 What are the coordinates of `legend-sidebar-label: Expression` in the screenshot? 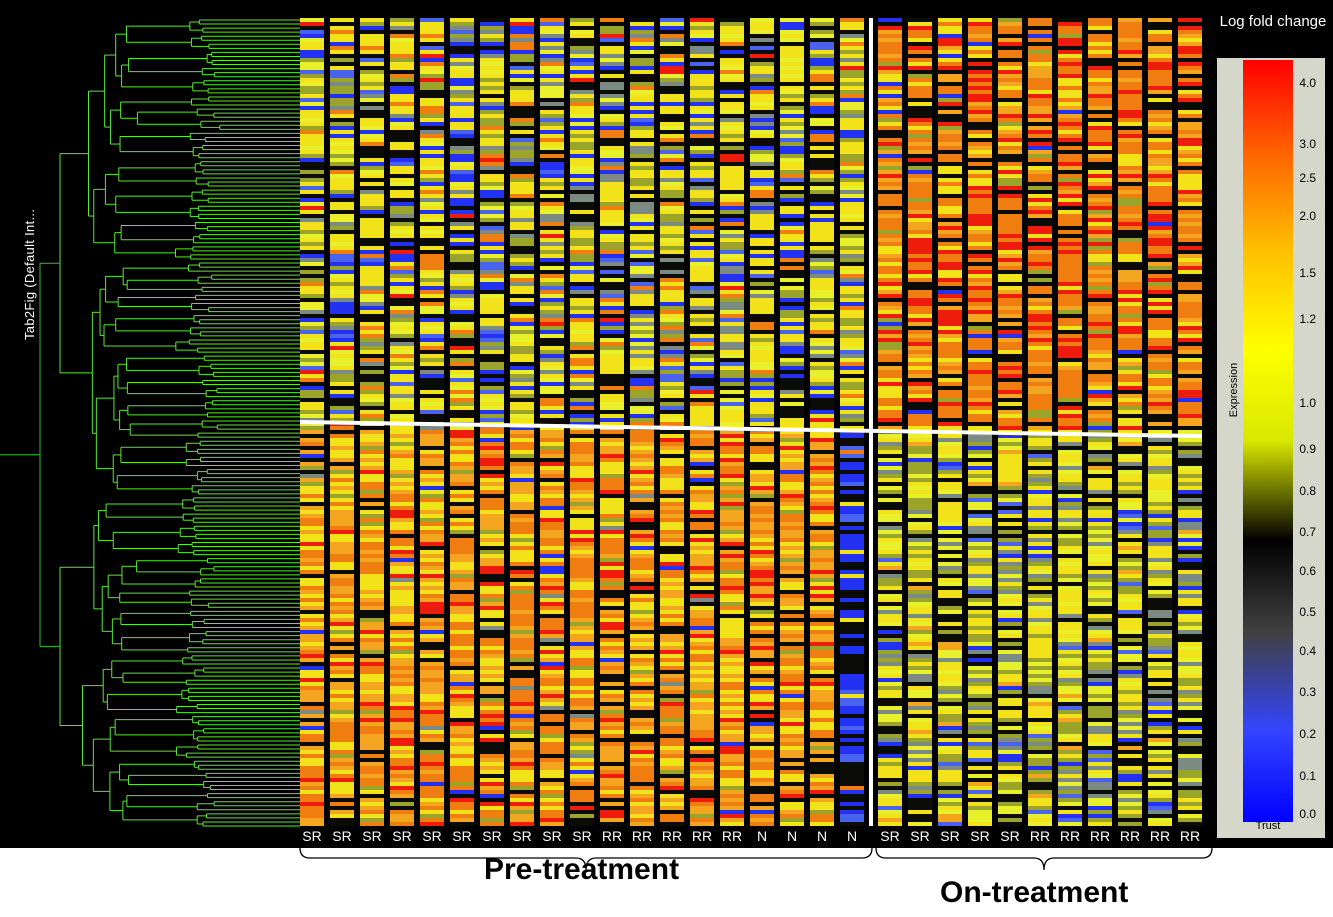 It's located at (1234, 390).